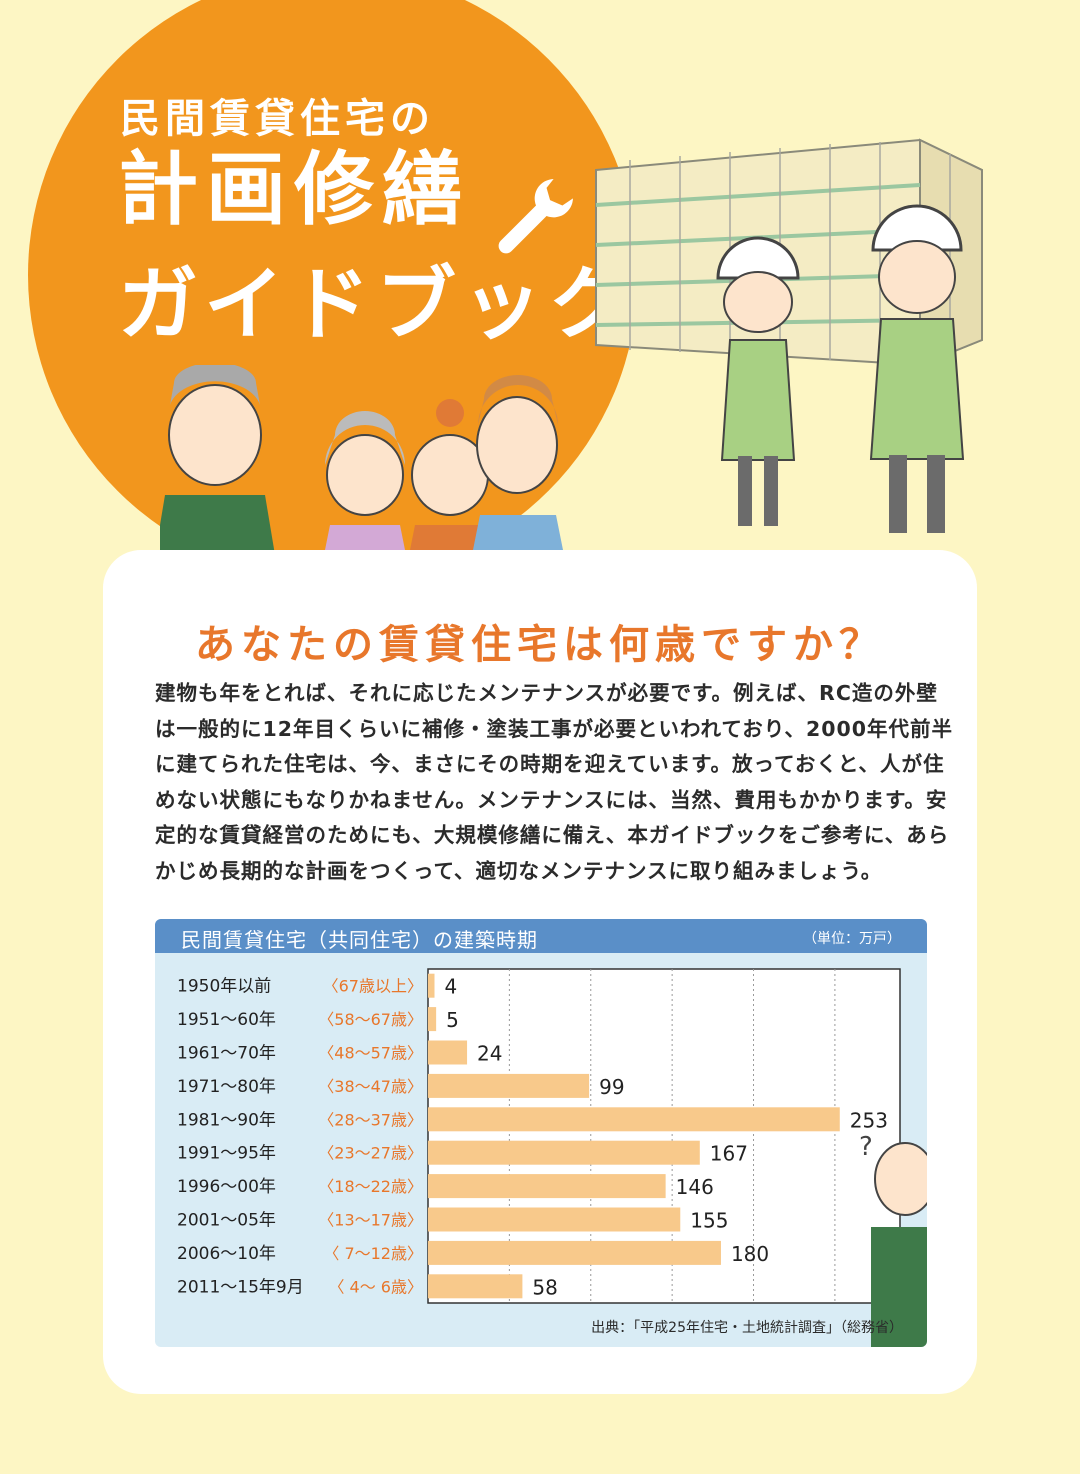 Image resolution: width=1080 pixels, height=1474 pixels. I want to click on wrench-icon, so click(535, 216).